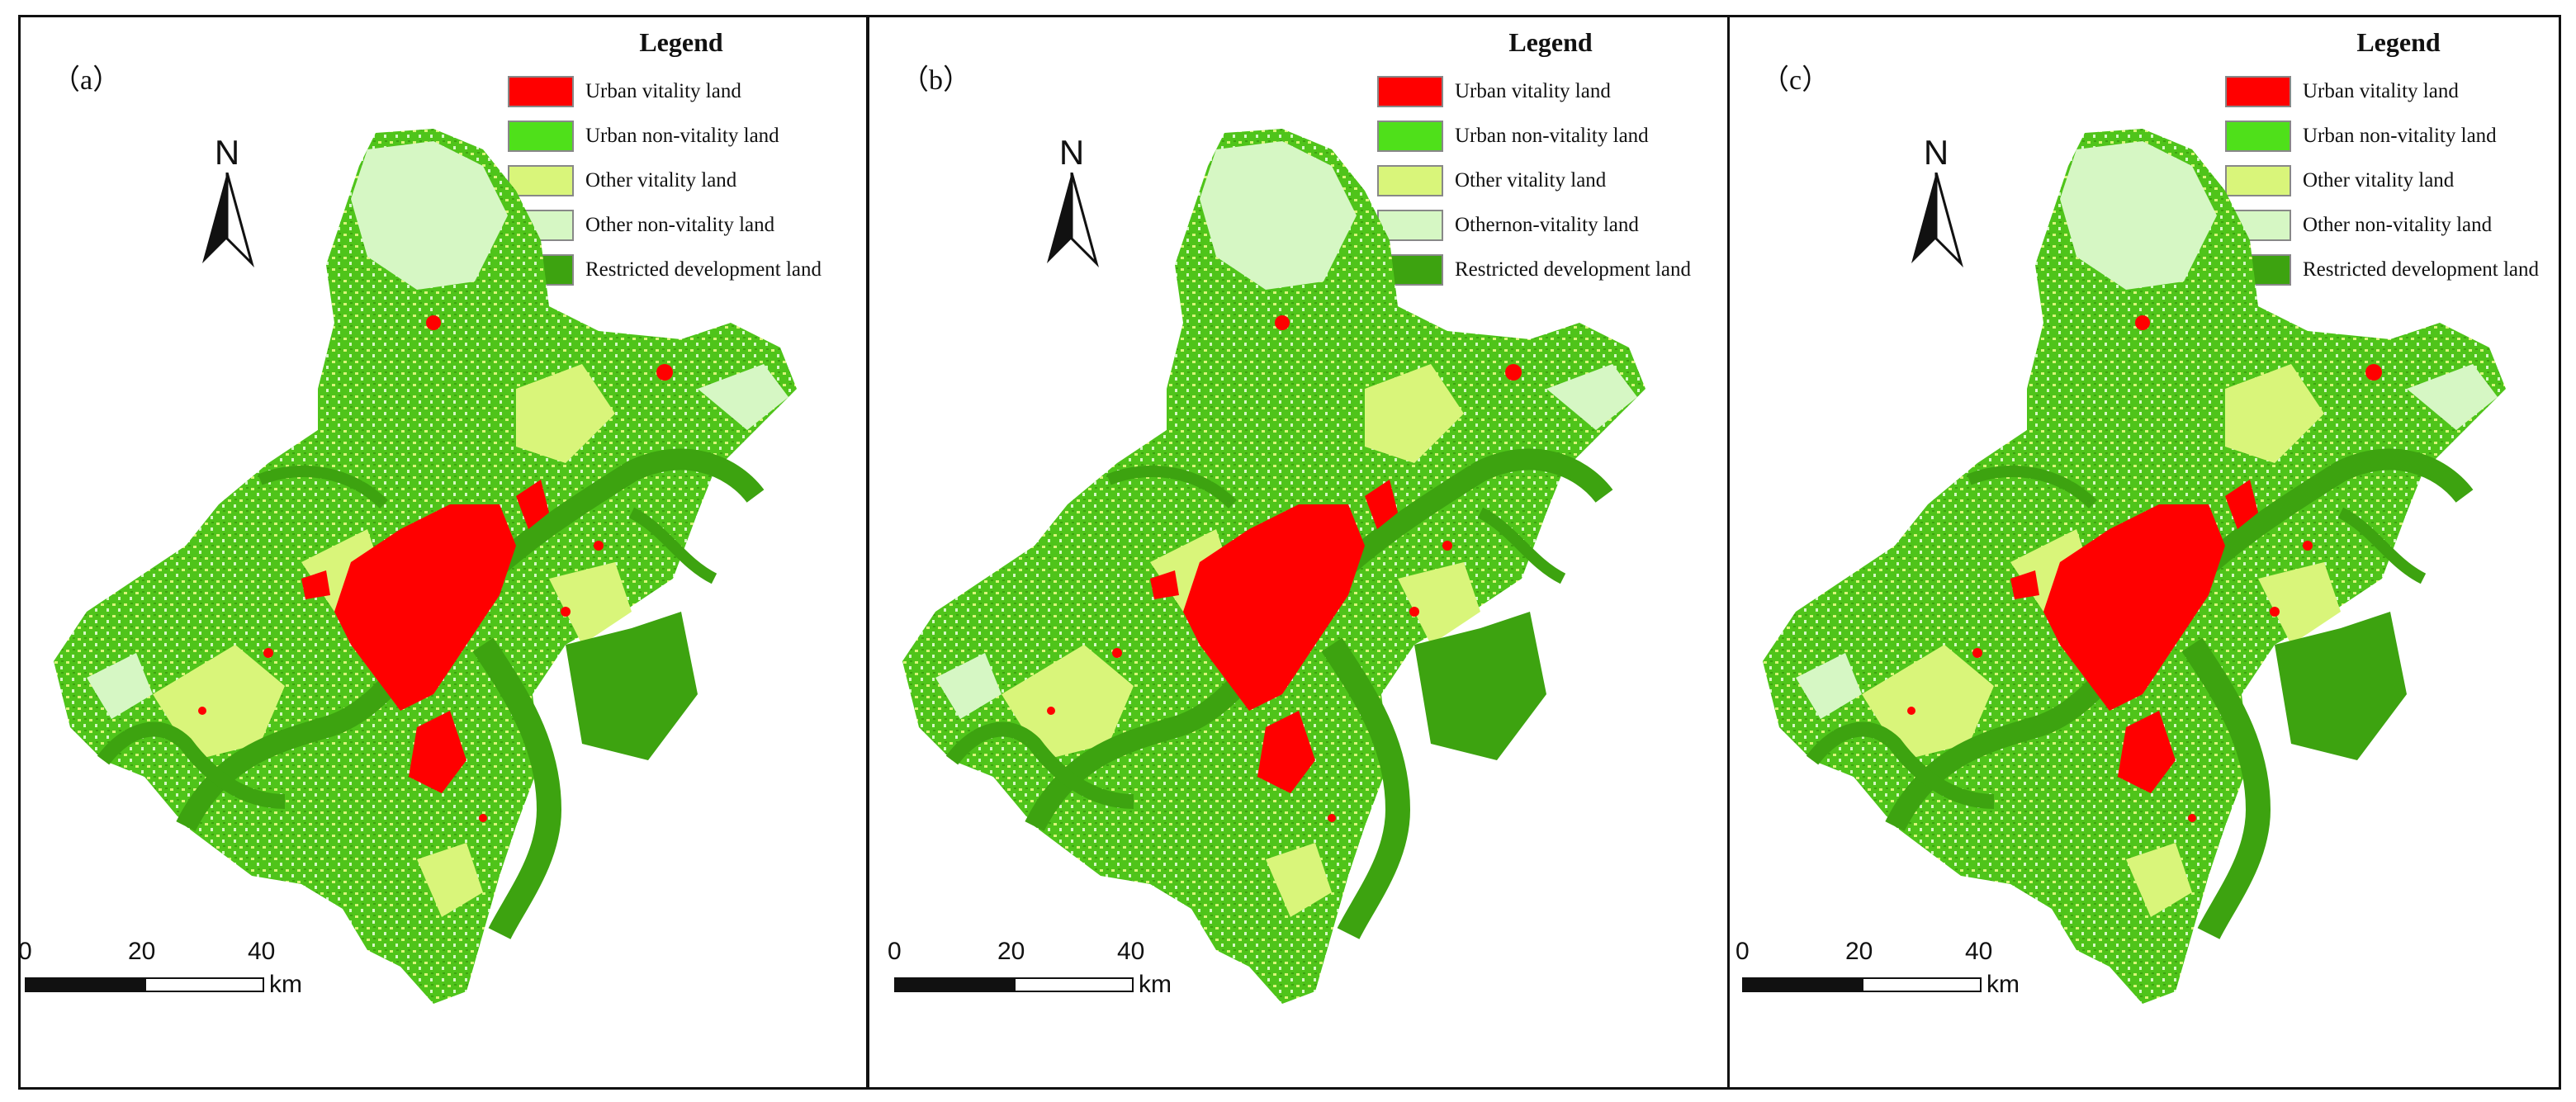 The image size is (2576, 1102). What do you see at coordinates (1547, 225) in the screenshot?
I see `legend-label: Othernon-vitality land` at bounding box center [1547, 225].